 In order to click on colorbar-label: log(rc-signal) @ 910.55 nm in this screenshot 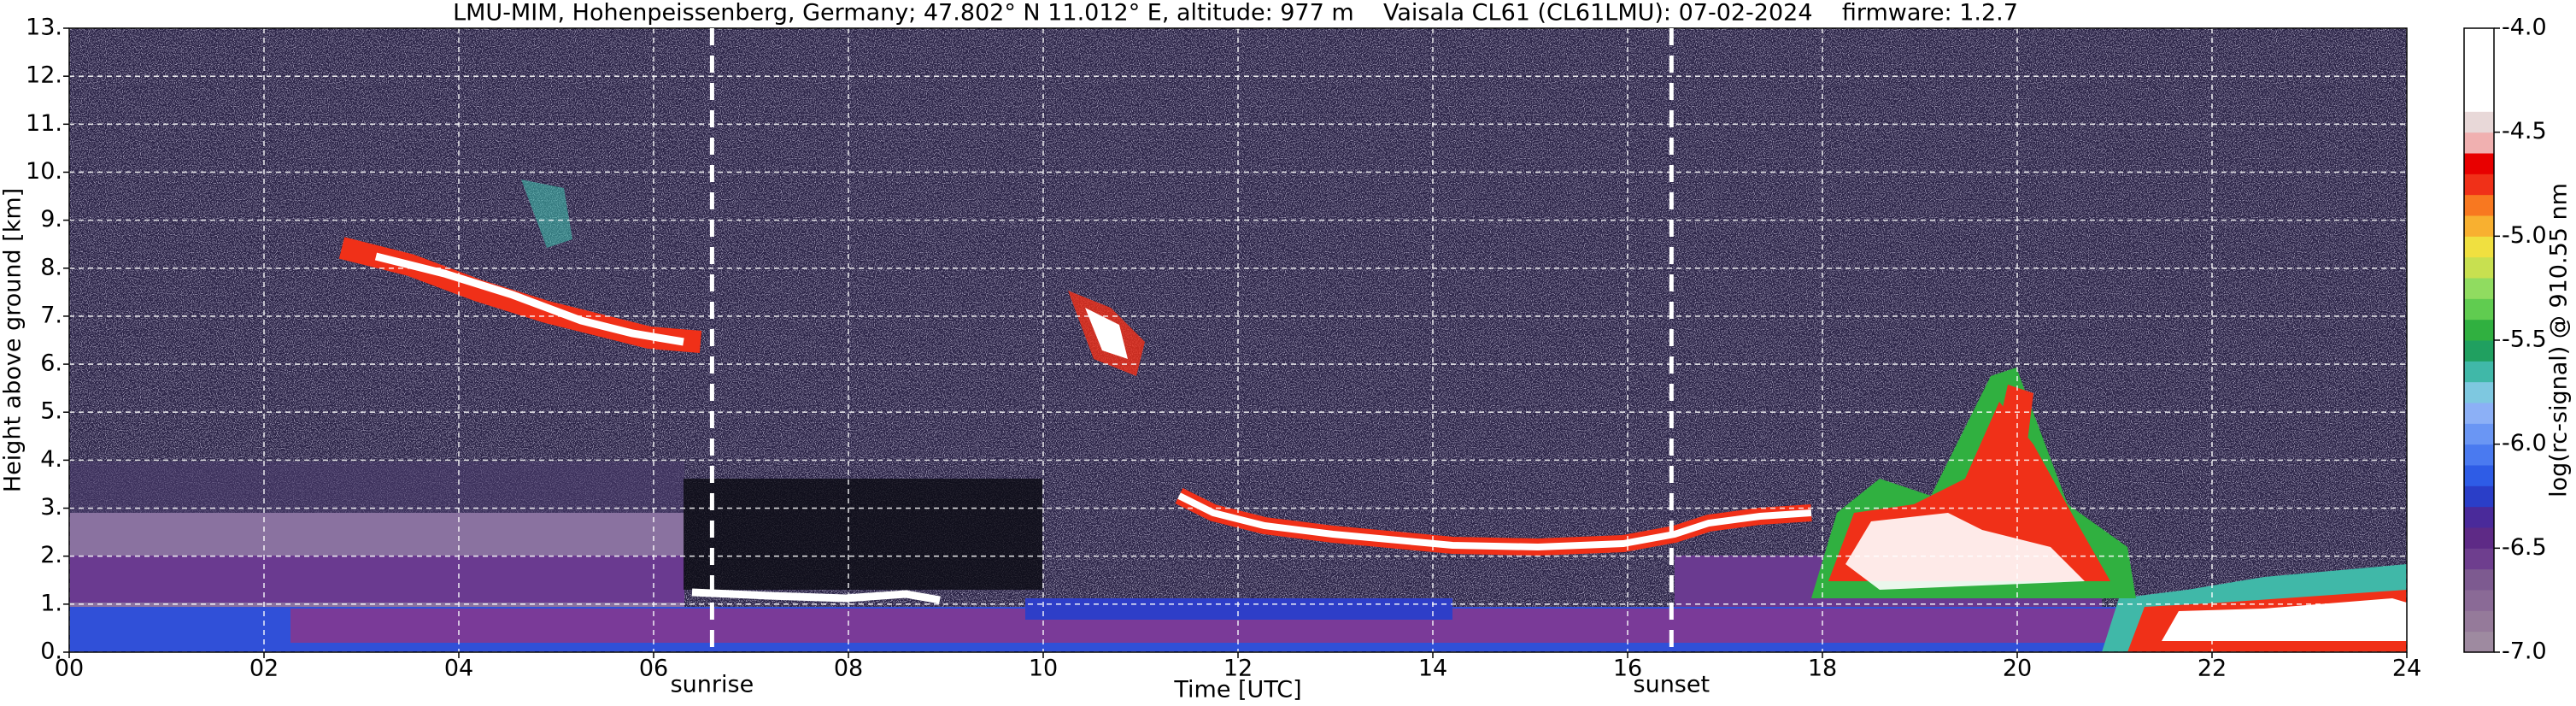, I will do `click(2559, 340)`.